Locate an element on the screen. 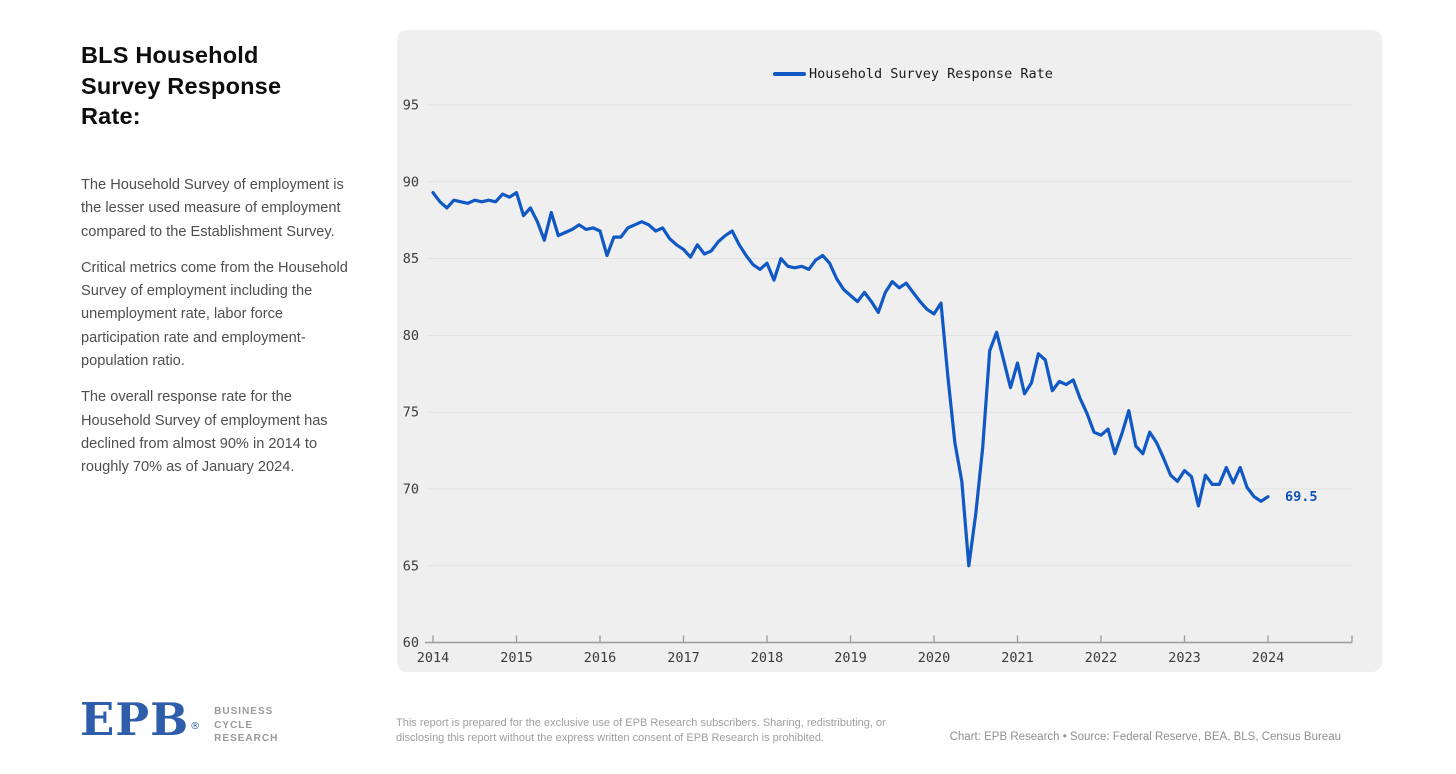  y-tick-label: 60 is located at coordinates (411, 643).